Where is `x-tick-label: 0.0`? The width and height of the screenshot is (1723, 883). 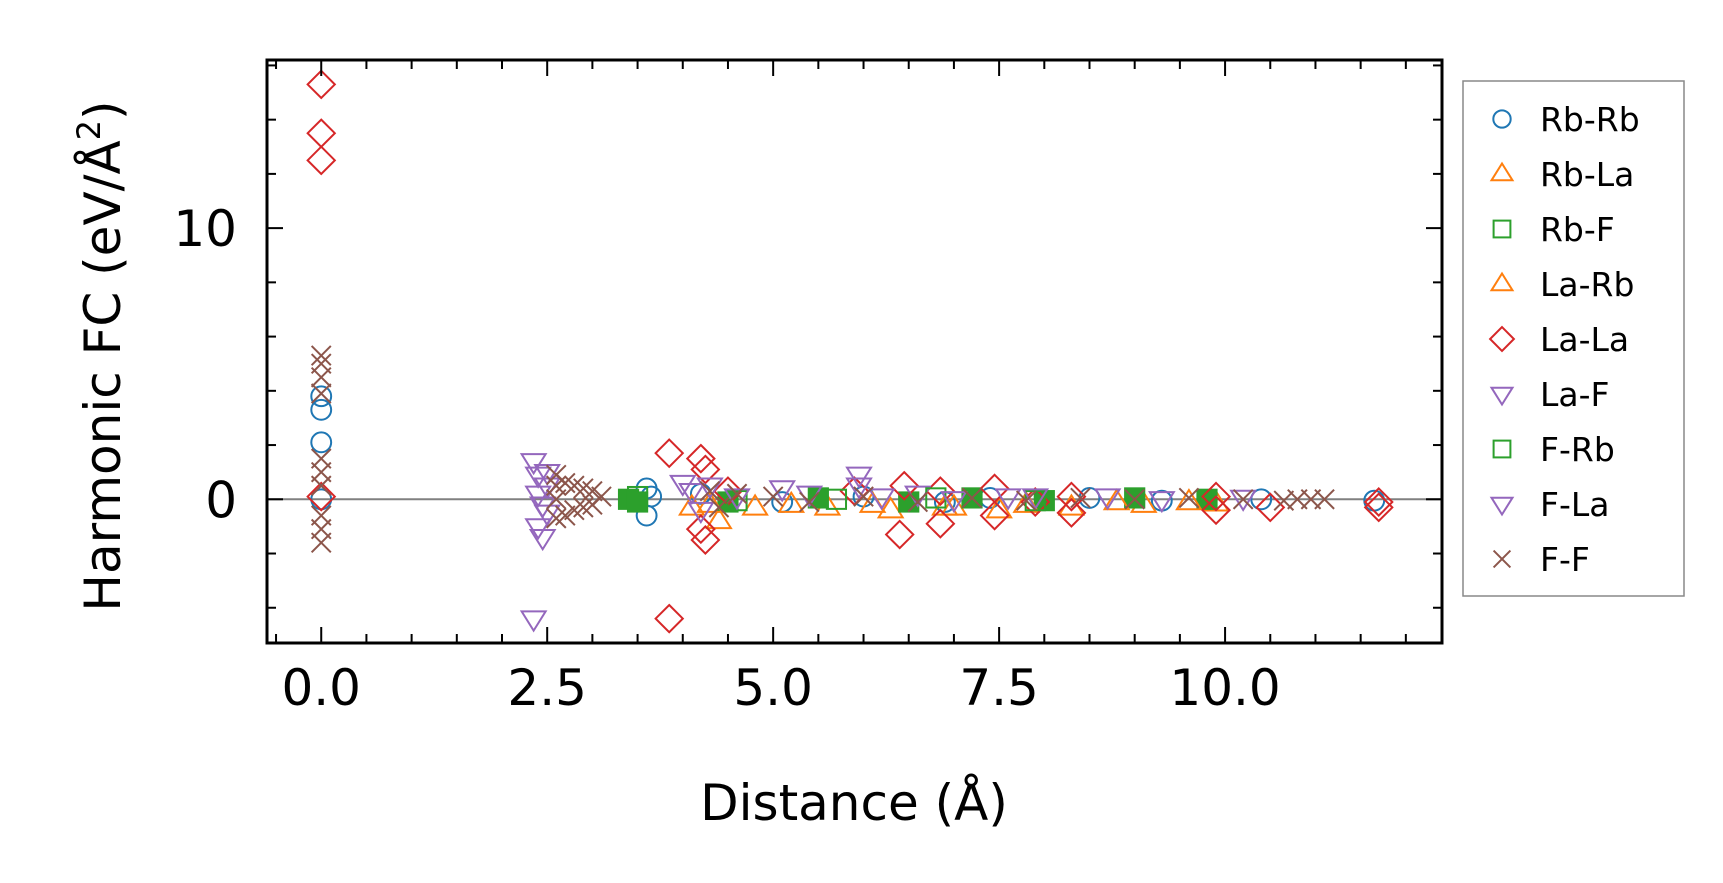 x-tick-label: 0.0 is located at coordinates (321, 688).